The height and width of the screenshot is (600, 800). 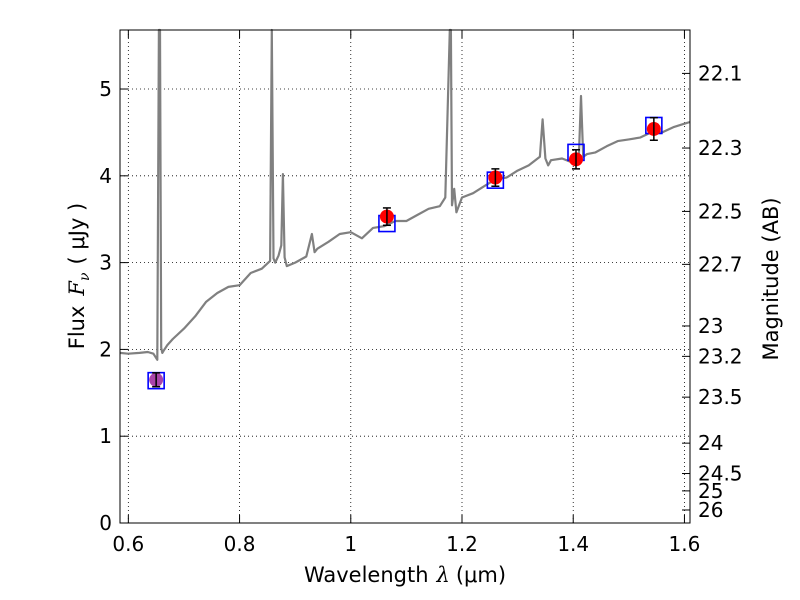 I want to click on y-axis-label: FluxFν( μJy ), so click(x=79, y=276).